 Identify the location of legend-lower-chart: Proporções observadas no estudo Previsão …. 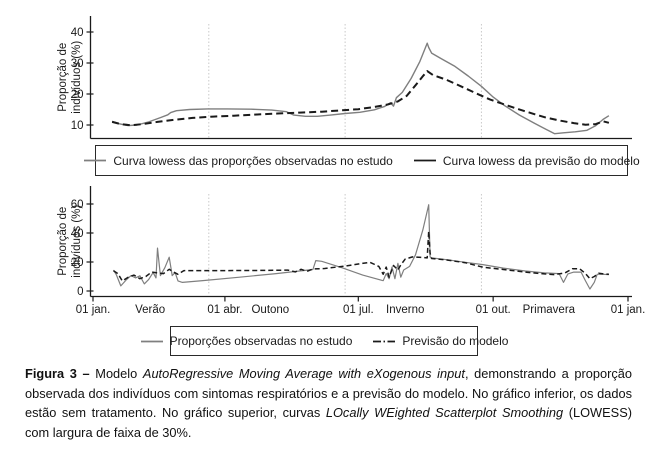
(324, 341).